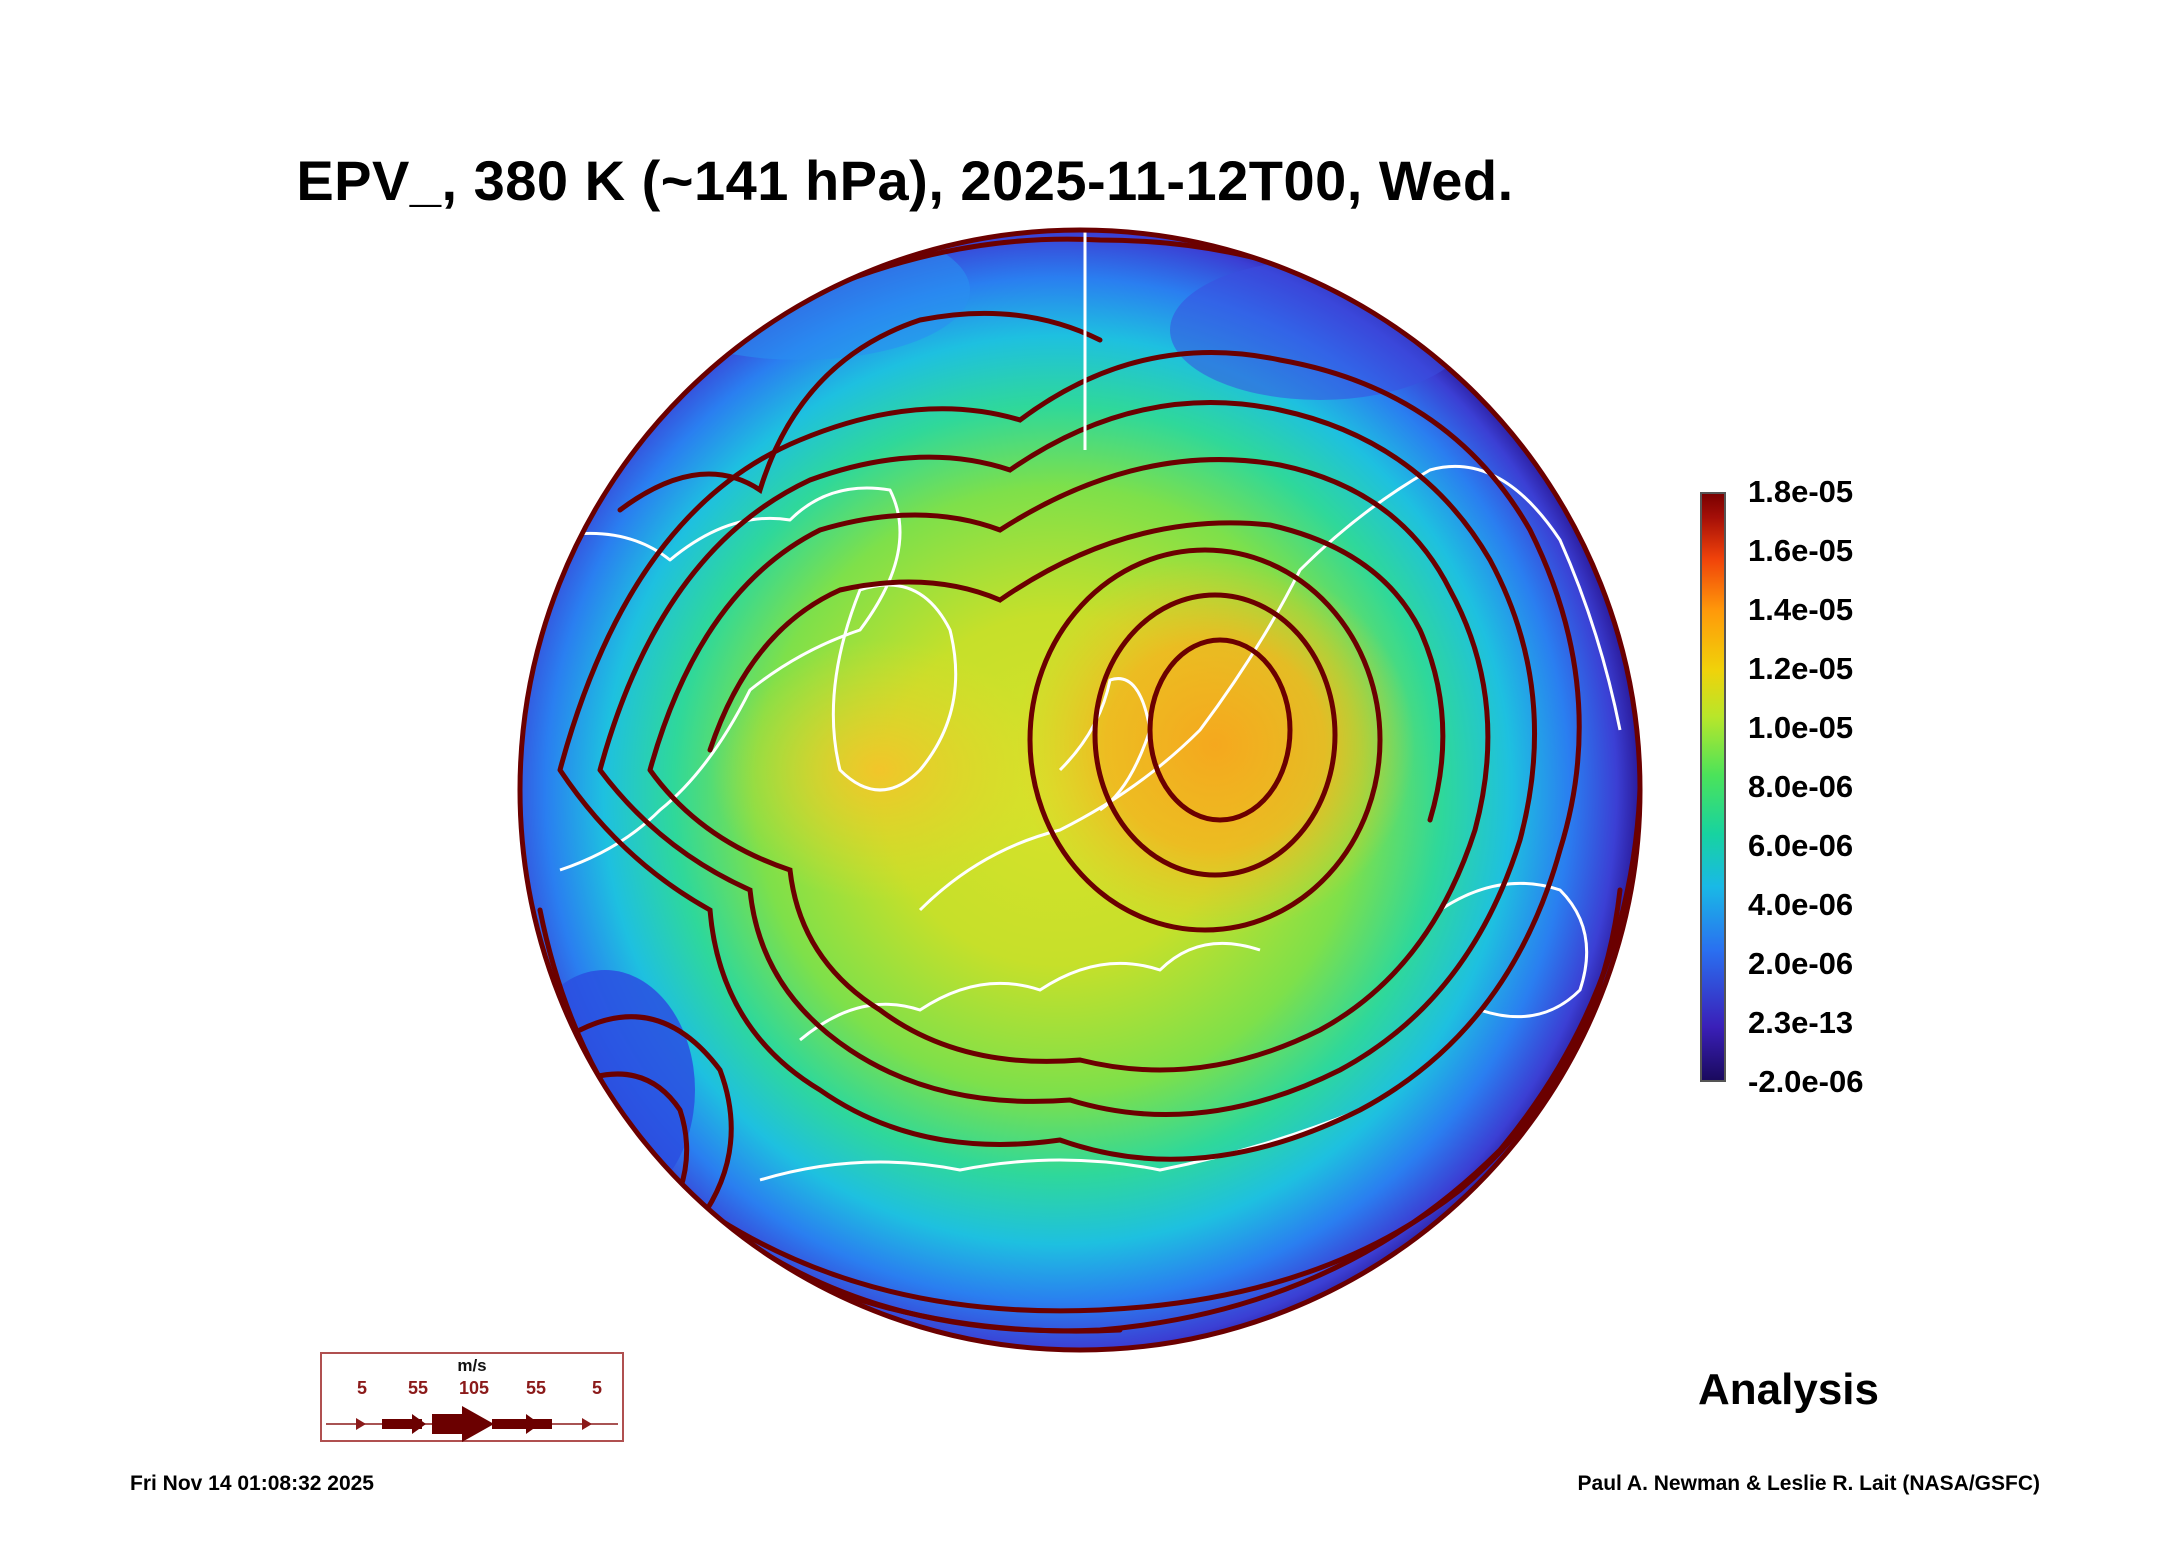 The width and height of the screenshot is (2165, 1561). I want to click on colorbar-label: 6.0e-06, so click(1801, 845).